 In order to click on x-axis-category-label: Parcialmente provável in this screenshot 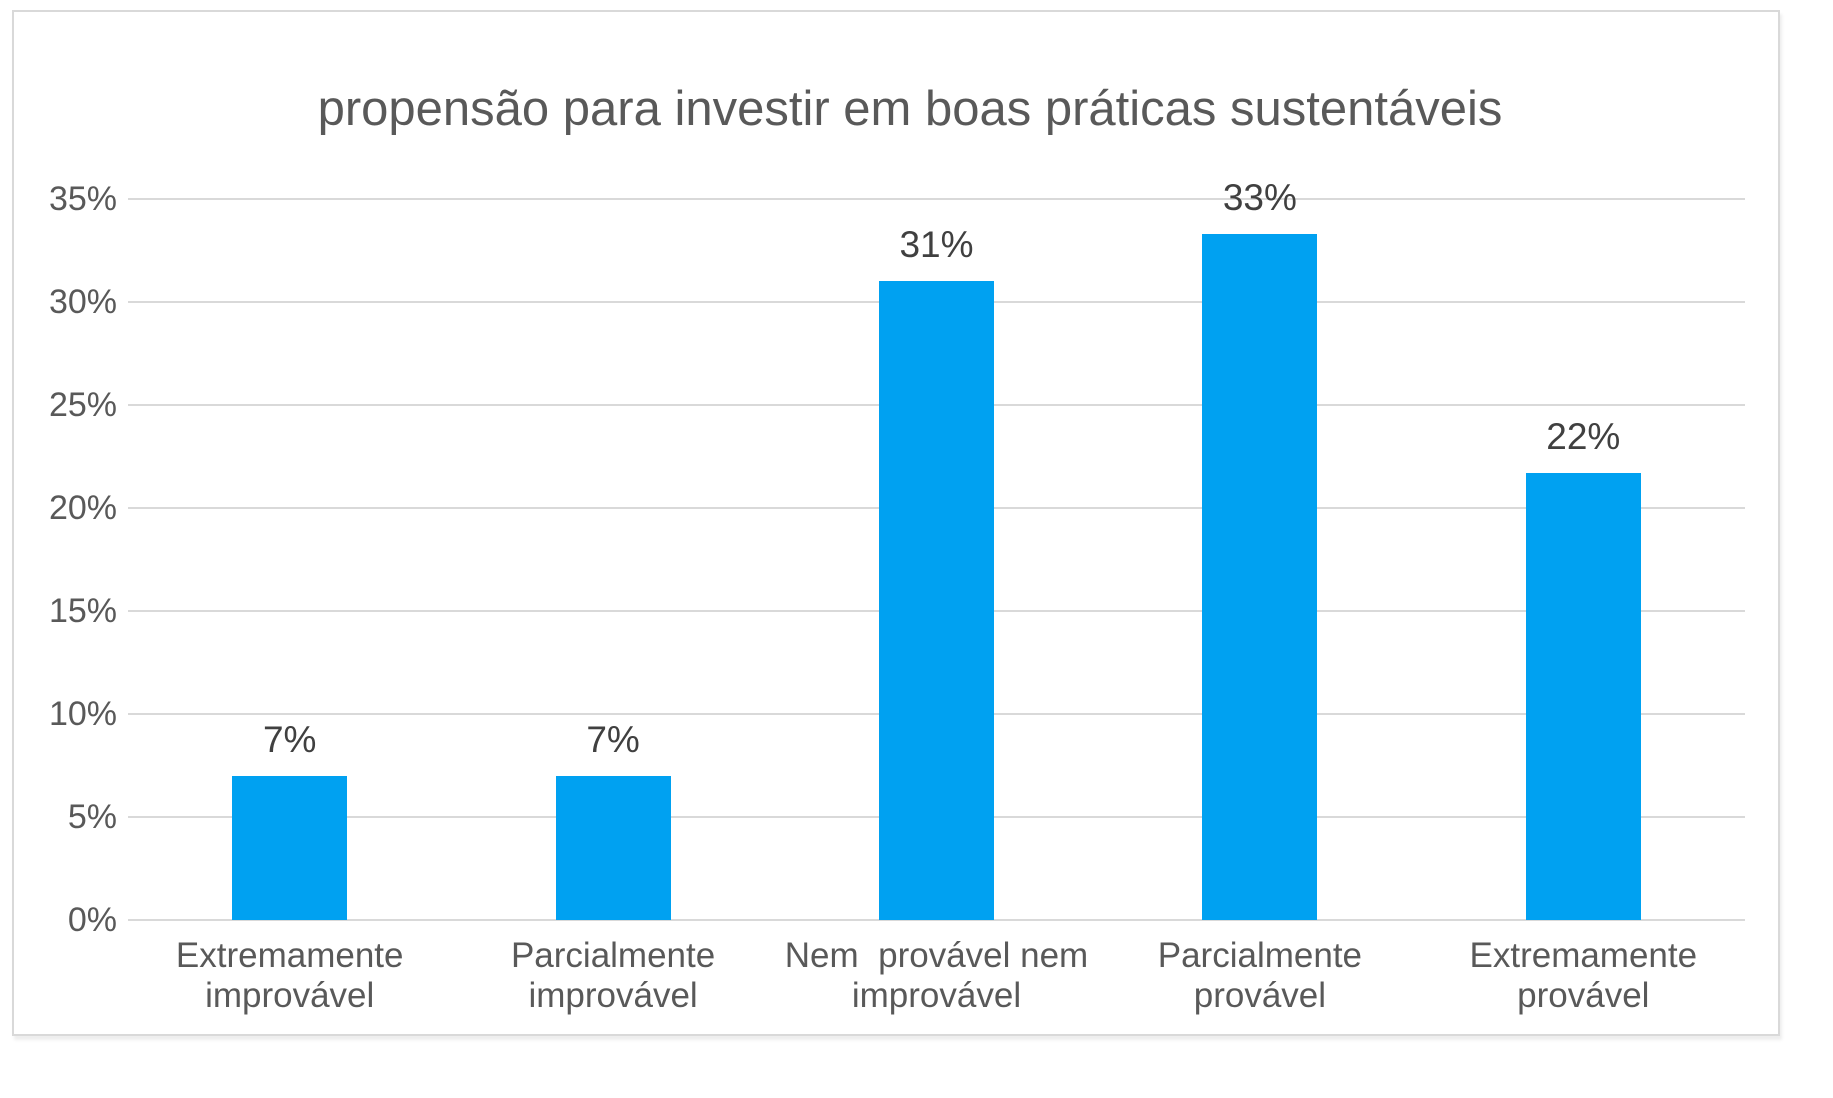, I will do `click(1260, 976)`.